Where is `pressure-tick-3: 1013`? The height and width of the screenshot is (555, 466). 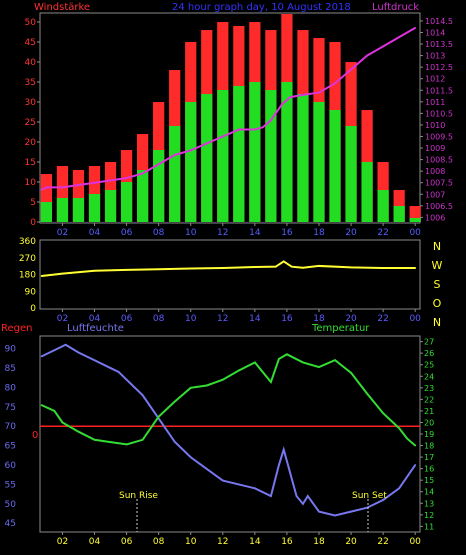
pressure-tick-3: 1013 is located at coordinates (435, 56).